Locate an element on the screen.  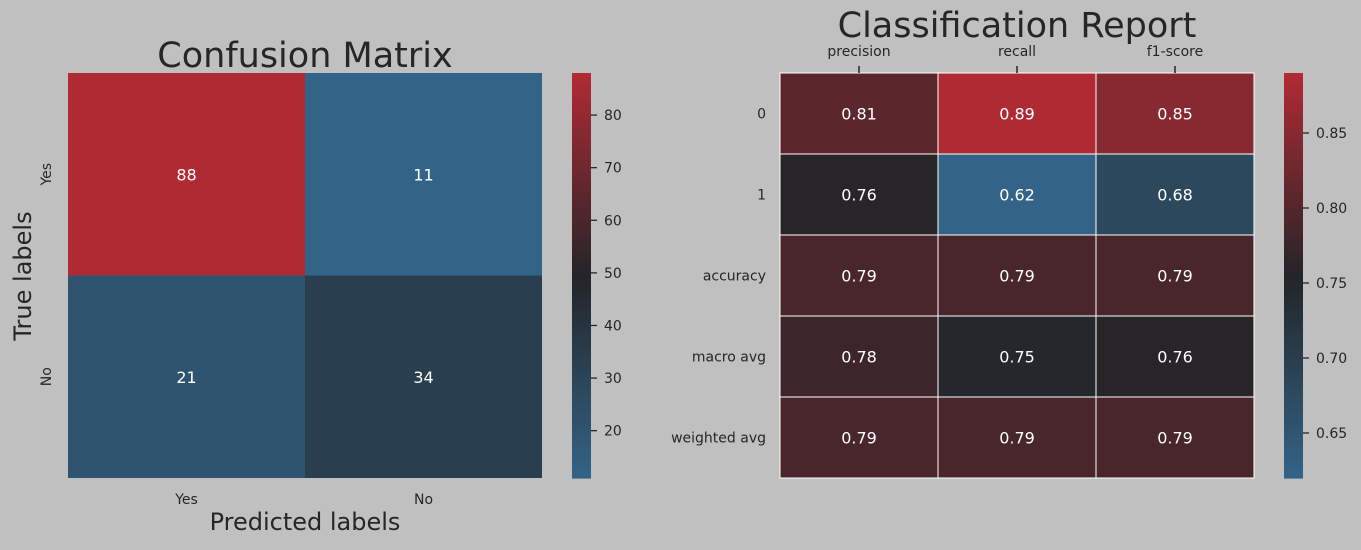
cm-colorbar: 80 70 60 50 40 30 20 is located at coordinates (597, 276).